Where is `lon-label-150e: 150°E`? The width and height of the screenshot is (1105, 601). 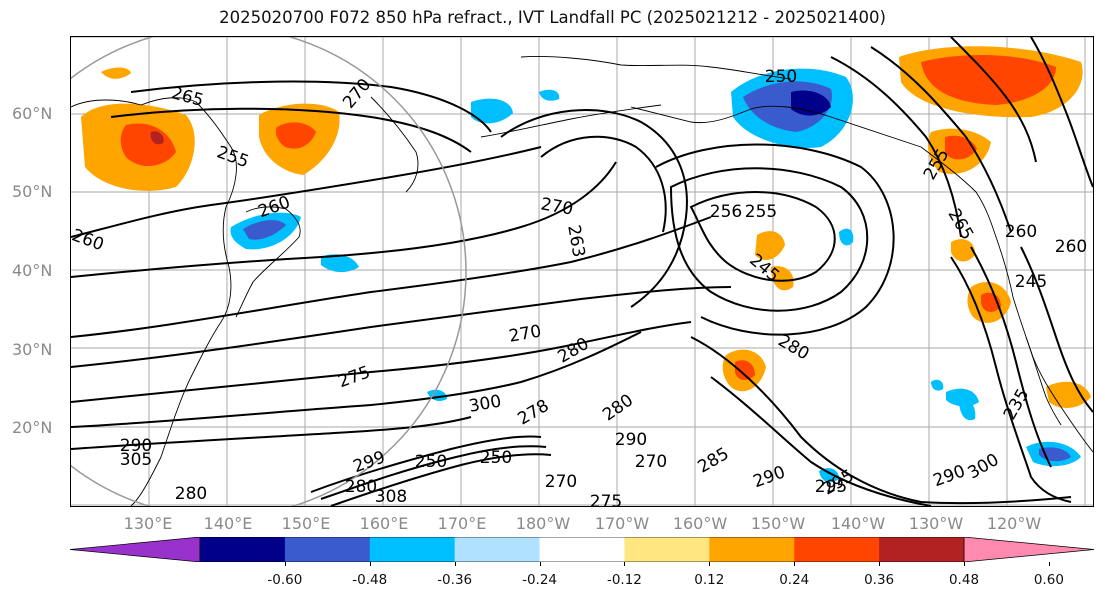
lon-label-150e: 150°E is located at coordinates (306, 523).